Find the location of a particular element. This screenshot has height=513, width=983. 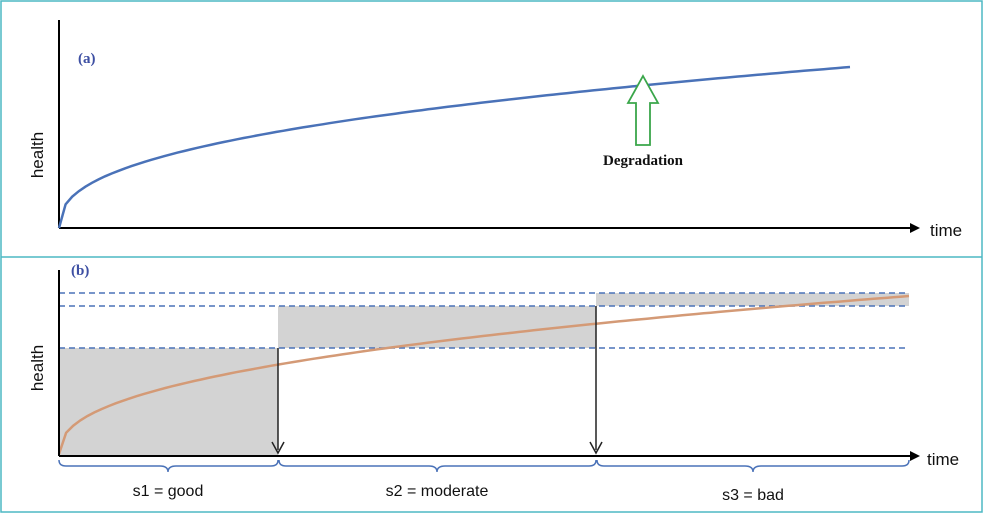

panel-a-x-axis-arrowhead is located at coordinates (915, 228).